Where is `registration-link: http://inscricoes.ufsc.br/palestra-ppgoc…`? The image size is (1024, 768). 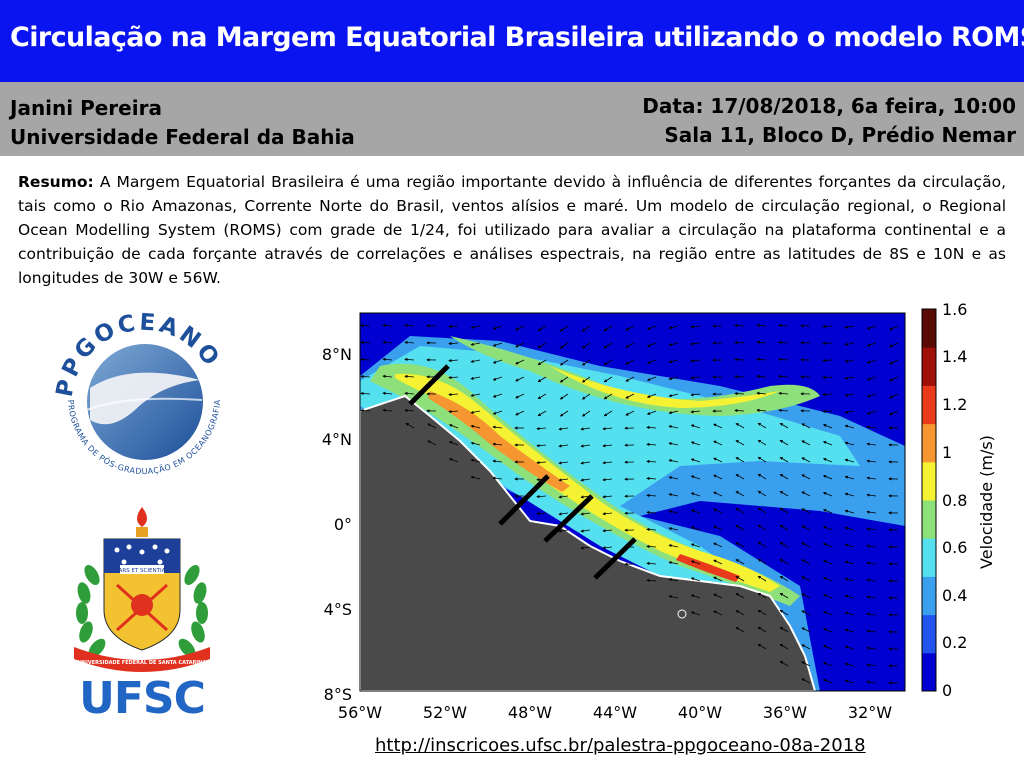
registration-link: http://inscricoes.ufsc.br/palestra-ppgoc… is located at coordinates (620, 745).